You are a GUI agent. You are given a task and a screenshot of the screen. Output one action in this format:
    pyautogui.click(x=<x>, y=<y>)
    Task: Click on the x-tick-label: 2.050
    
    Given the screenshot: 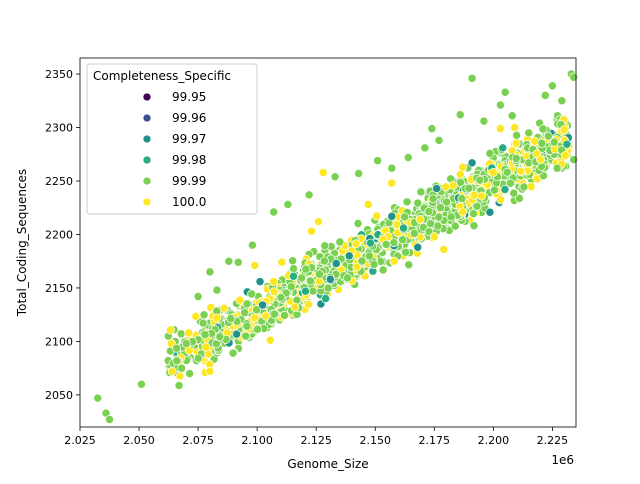 What is the action you would take?
    pyautogui.click(x=139, y=440)
    